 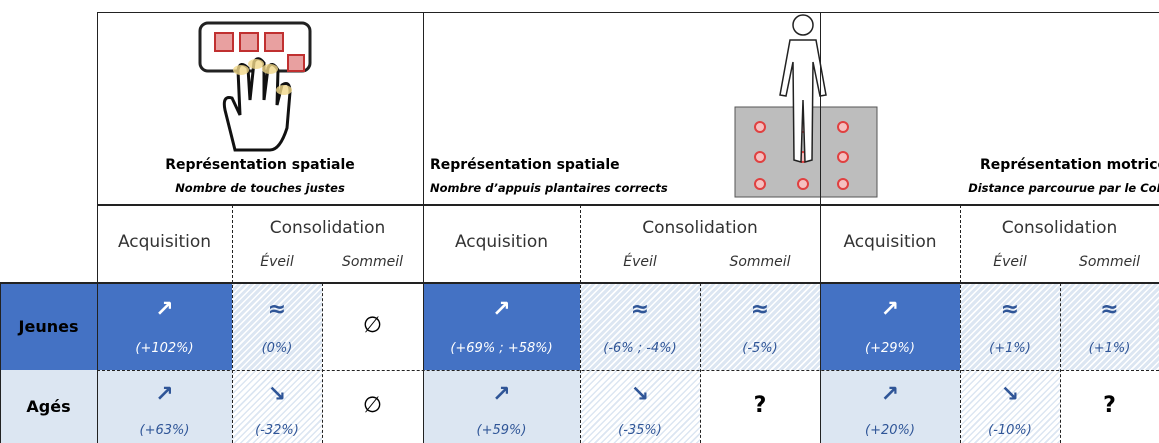 I want to click on change-value: (+63%), so click(x=164, y=430).